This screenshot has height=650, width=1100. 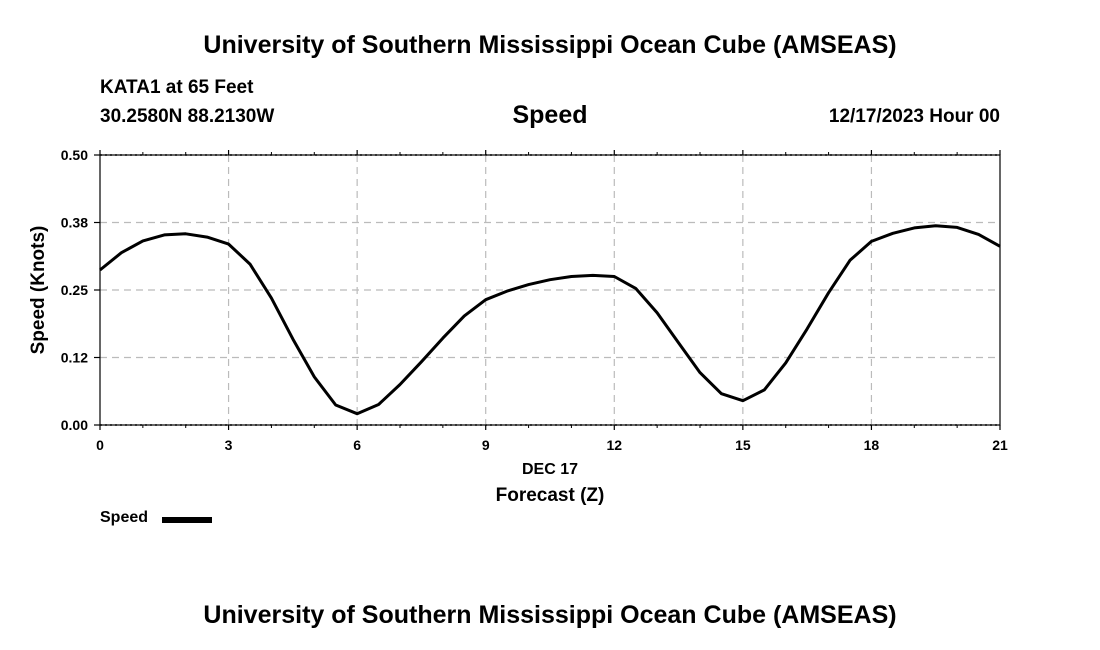 I want to click on x-tick-label: 21, so click(x=1000, y=445).